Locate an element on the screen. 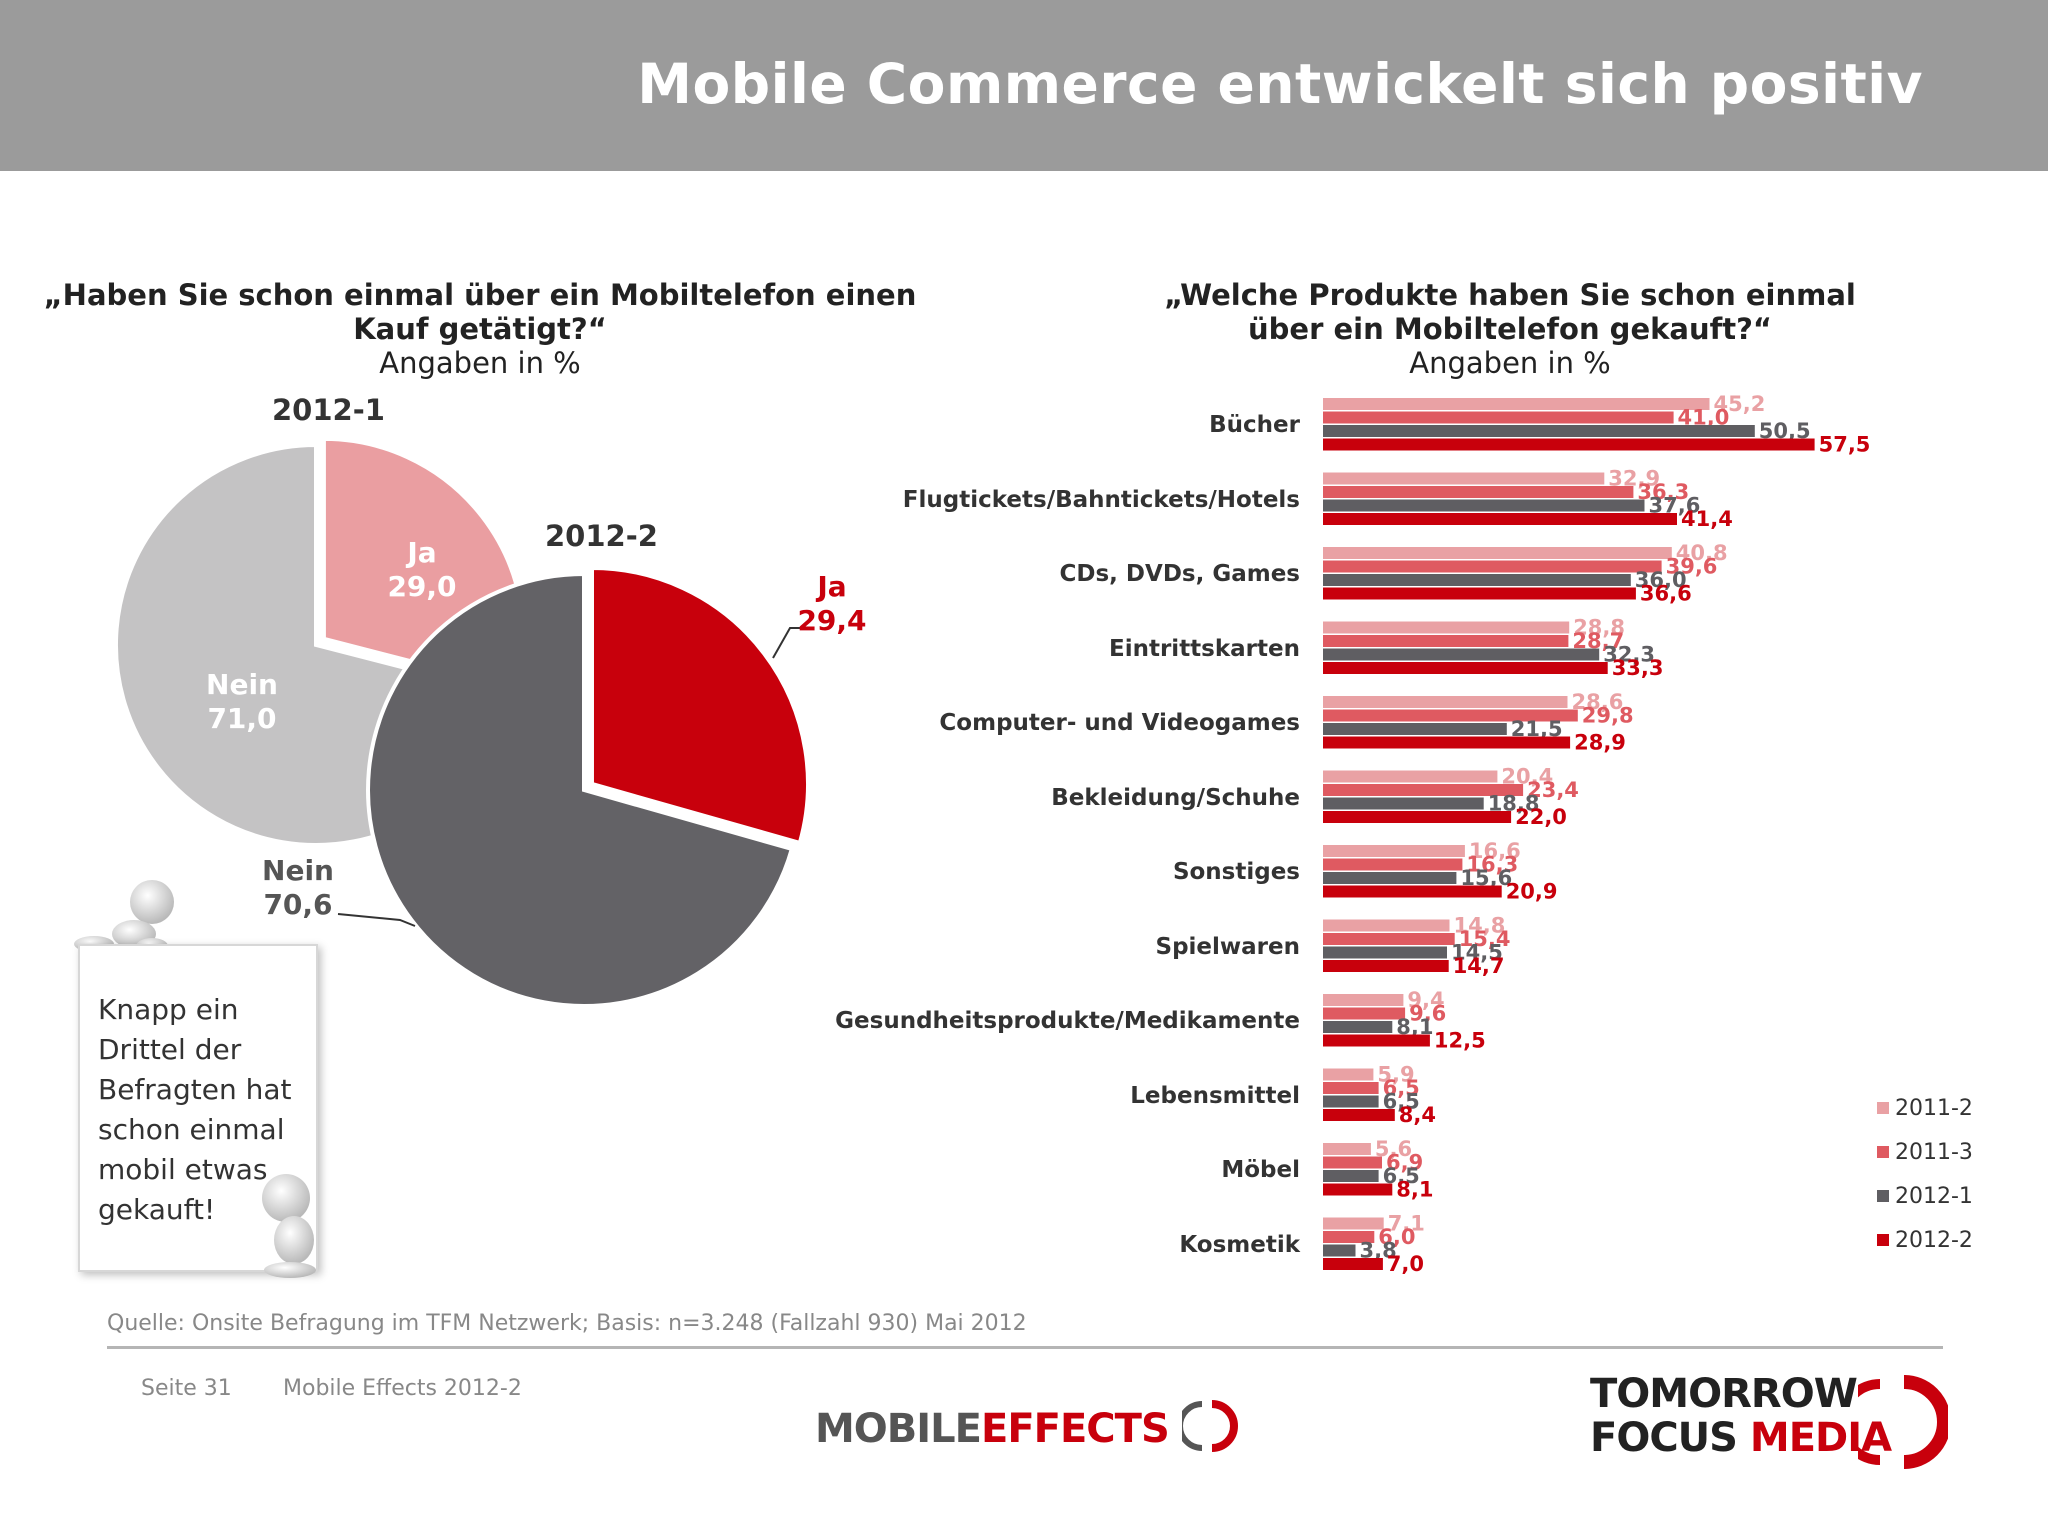 The image size is (2048, 1536). bar-value-label: 22,0 is located at coordinates (1541, 817).